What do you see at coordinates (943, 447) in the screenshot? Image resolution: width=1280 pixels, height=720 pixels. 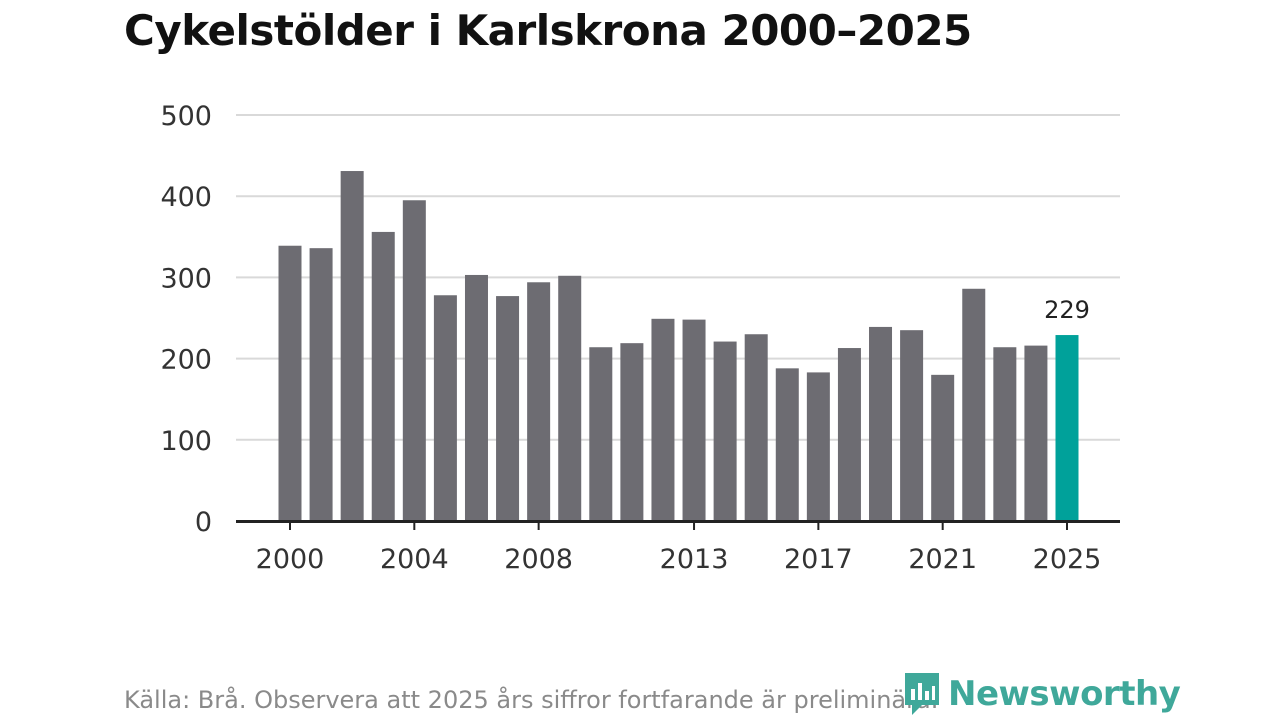 I see `bar-2021` at bounding box center [943, 447].